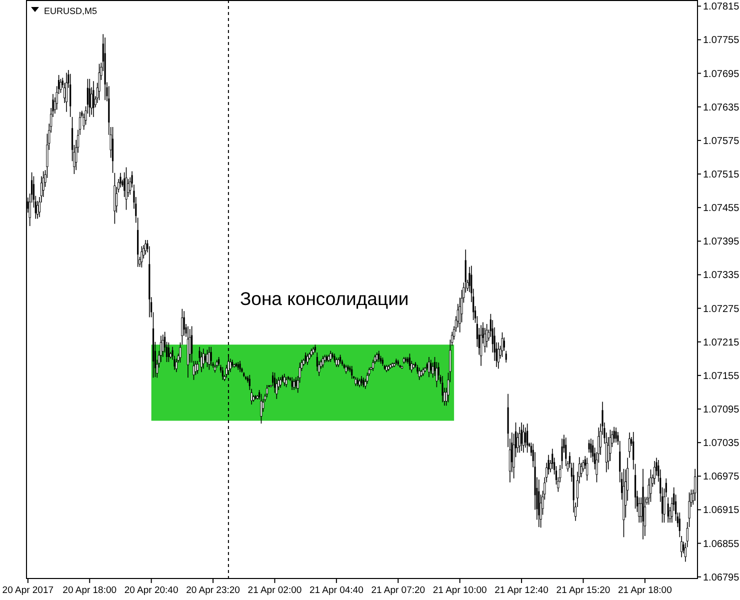 This screenshot has height=600, width=740. Describe the element at coordinates (28, 590) in the screenshot. I see `x-tick-label: 20 Apr 2017` at that location.